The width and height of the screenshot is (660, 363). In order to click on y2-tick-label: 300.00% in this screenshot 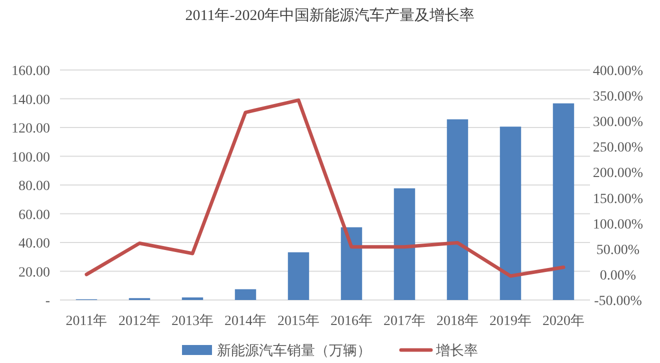, I will do `click(618, 122)`.